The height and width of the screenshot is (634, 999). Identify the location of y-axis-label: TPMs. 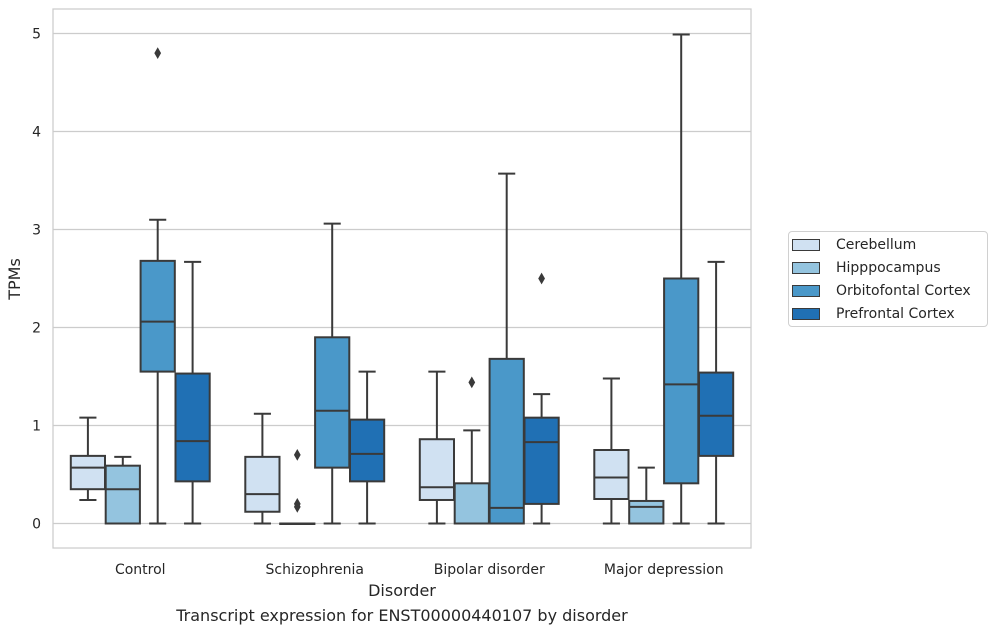
(14, 279).